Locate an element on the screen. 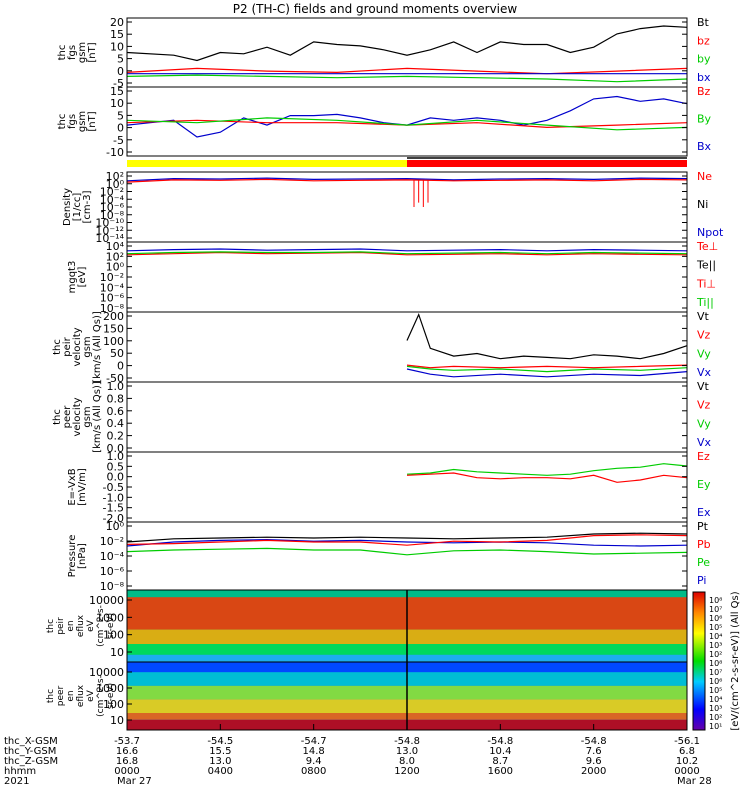 The width and height of the screenshot is (750, 800). y-axis-label-peer-velocity-1: peer is located at coordinates (67, 417).